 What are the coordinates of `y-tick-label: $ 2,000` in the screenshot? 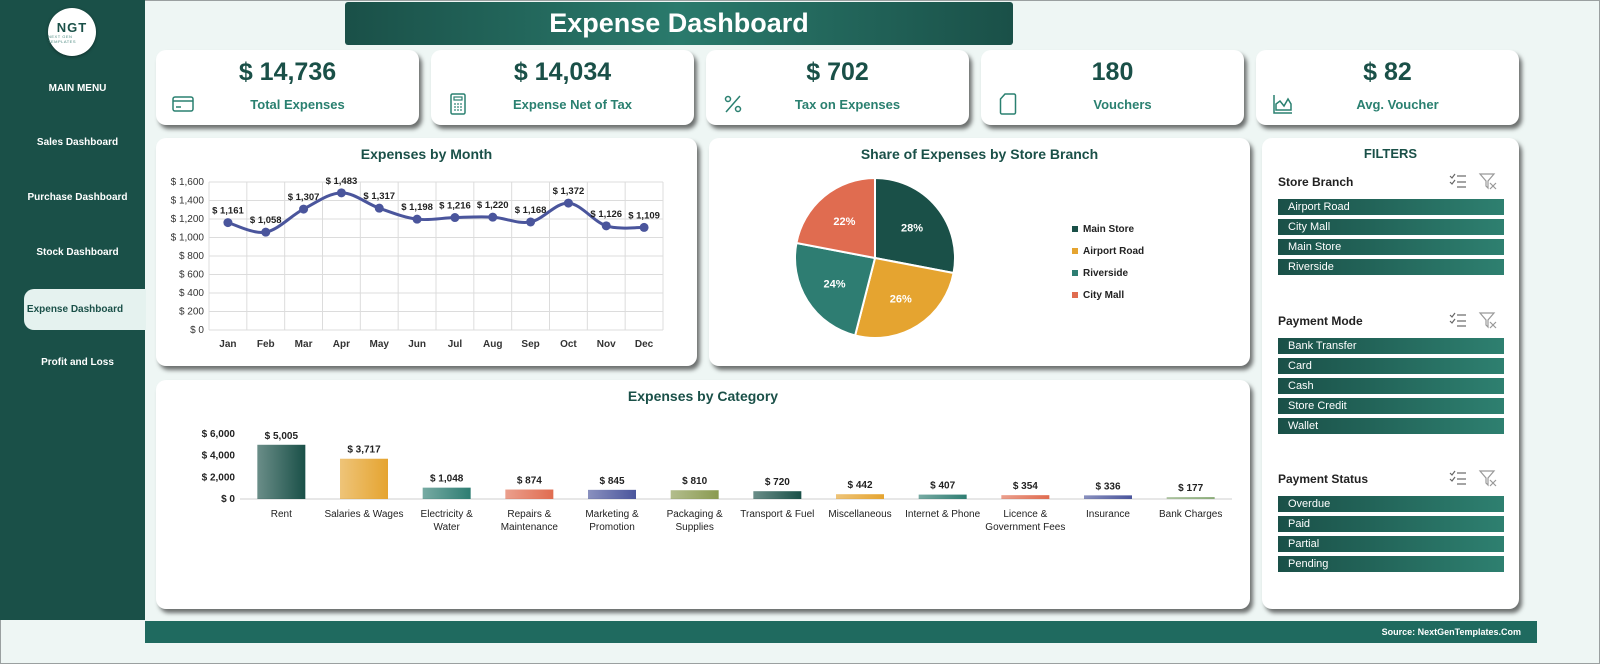 It's located at (219, 477).